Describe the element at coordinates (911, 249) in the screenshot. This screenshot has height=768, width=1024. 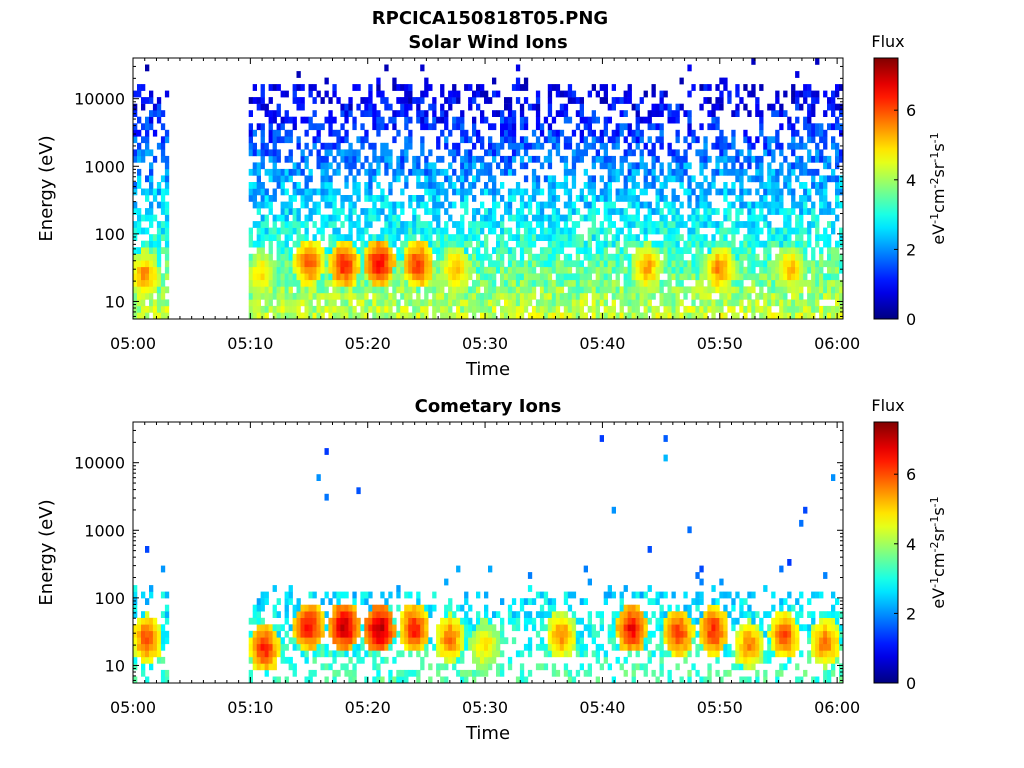
I see `colorbar-tick-label: 2` at that location.